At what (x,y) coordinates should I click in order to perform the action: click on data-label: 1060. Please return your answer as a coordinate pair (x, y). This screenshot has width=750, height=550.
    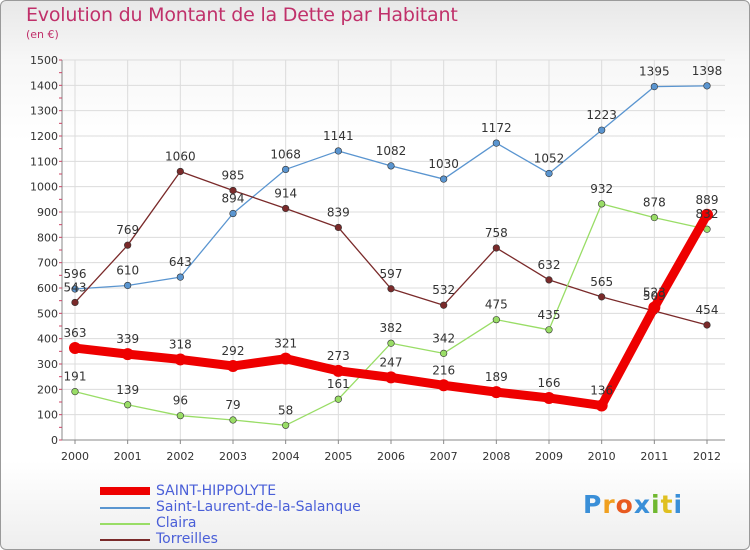
    Looking at the image, I should click on (180, 156).